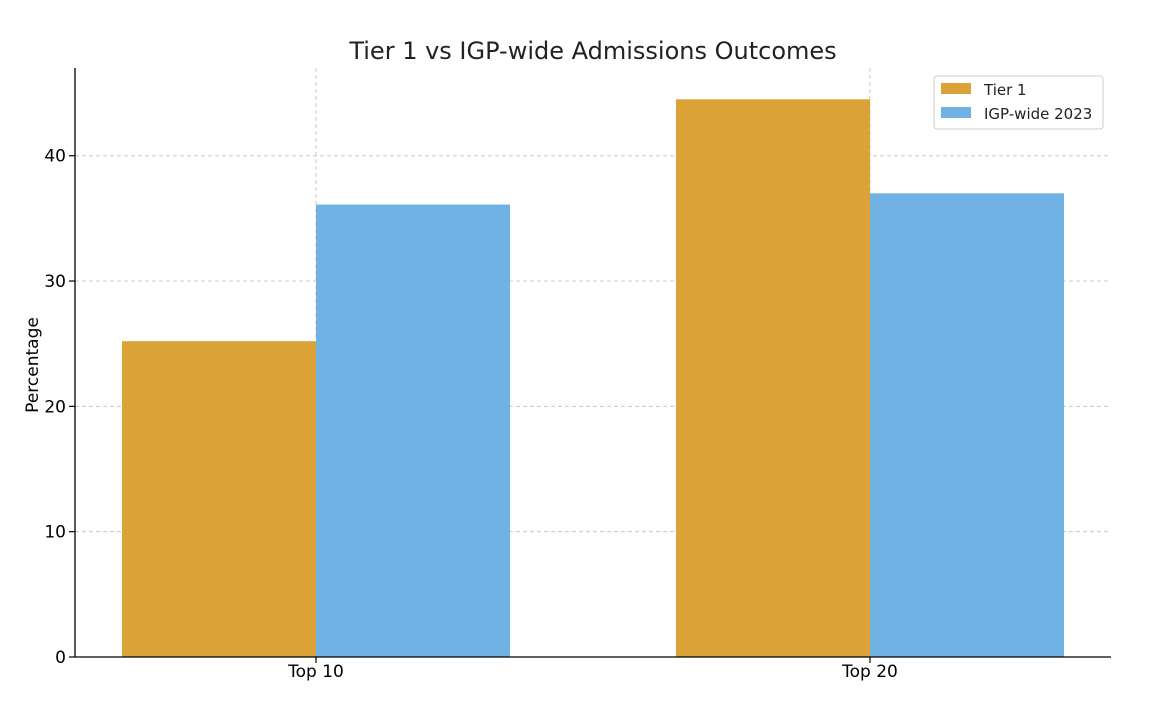 This screenshot has height=712, width=1156. I want to click on legend-frame, so click(1018, 102).